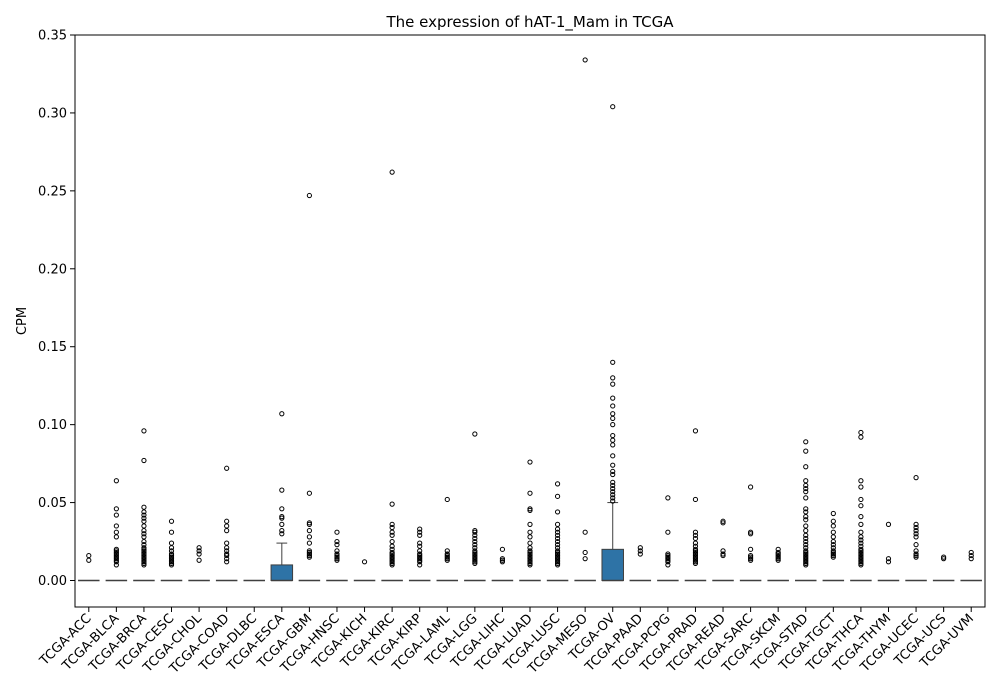 This screenshot has width=1000, height=700. Describe the element at coordinates (52, 36) in the screenshot. I see `y-tick-label: 0.35` at that location.